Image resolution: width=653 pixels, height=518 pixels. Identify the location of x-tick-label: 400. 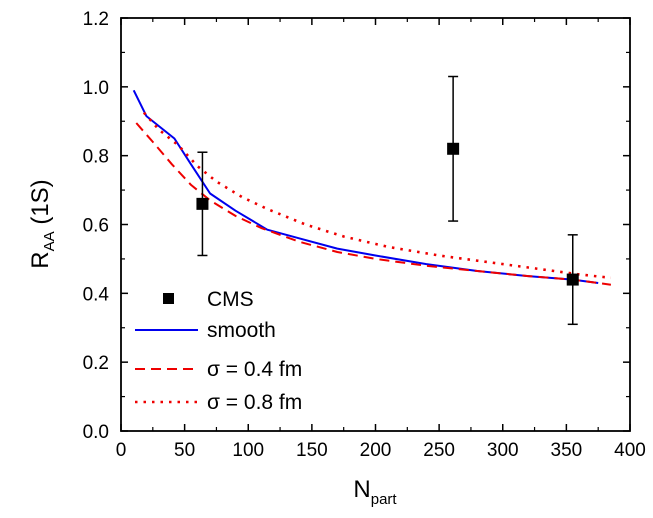
(630, 450).